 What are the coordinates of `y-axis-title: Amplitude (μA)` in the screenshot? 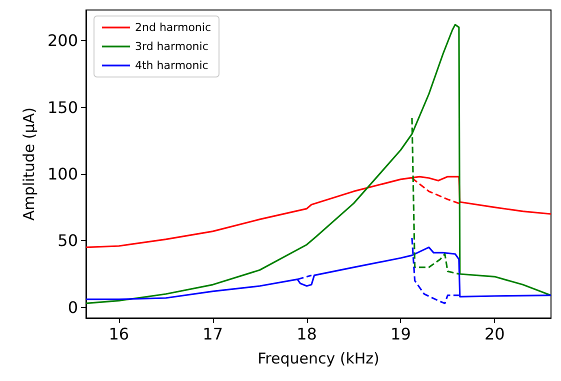 It's located at (29, 164).